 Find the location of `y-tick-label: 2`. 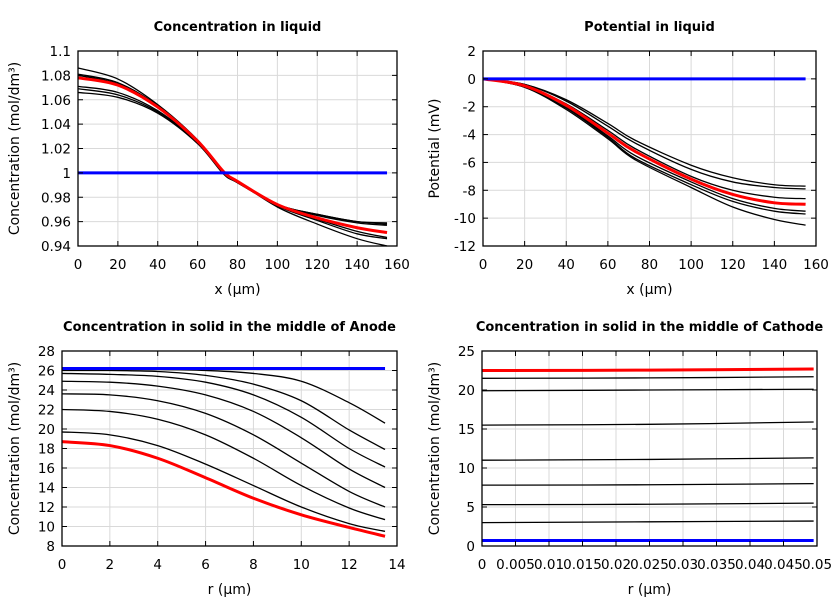

y-tick-label: 2 is located at coordinates (471, 52).